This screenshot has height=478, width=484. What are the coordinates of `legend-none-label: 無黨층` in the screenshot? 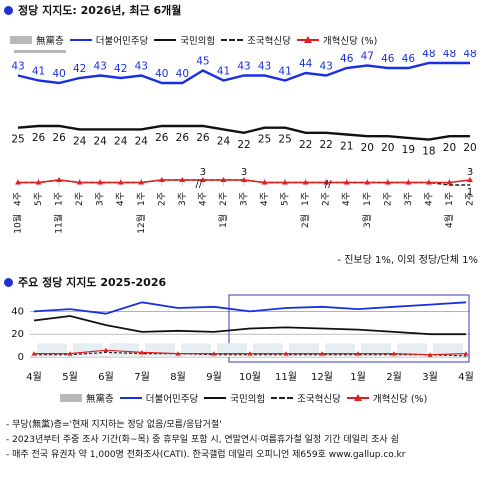 It's located at (50, 41).